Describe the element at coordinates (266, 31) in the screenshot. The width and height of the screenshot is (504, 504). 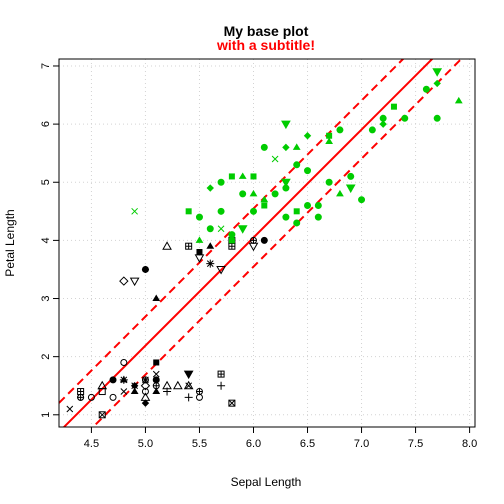
I see `chart-title: My base plot` at that location.